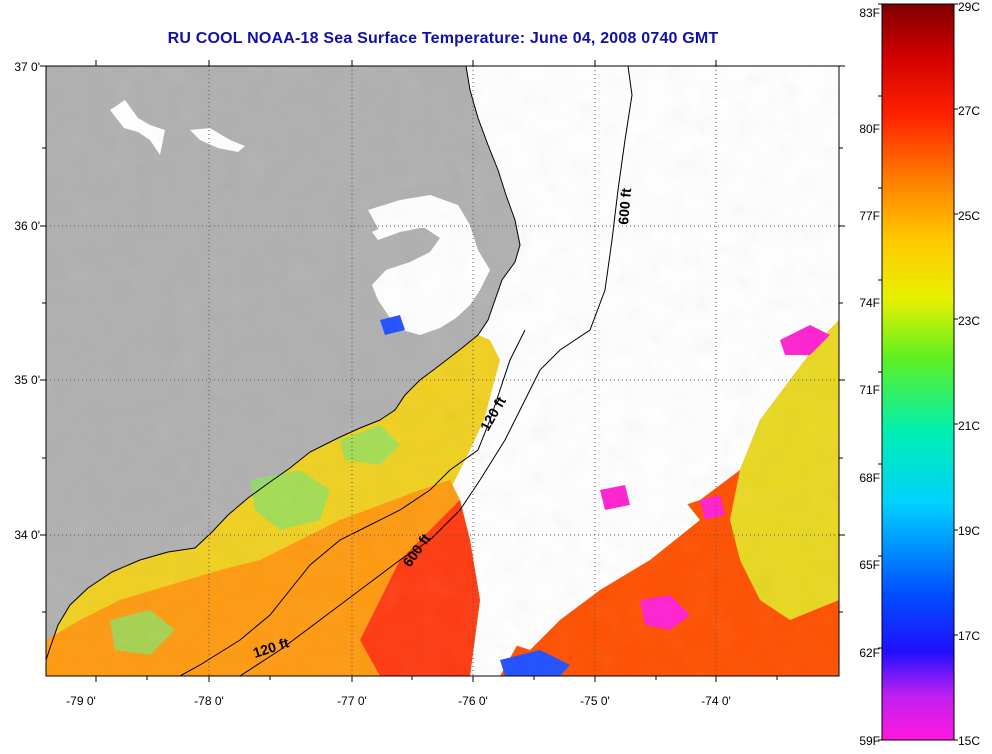 Image resolution: width=992 pixels, height=754 pixels. I want to click on colorbar-label-71f: 71F, so click(869, 390).